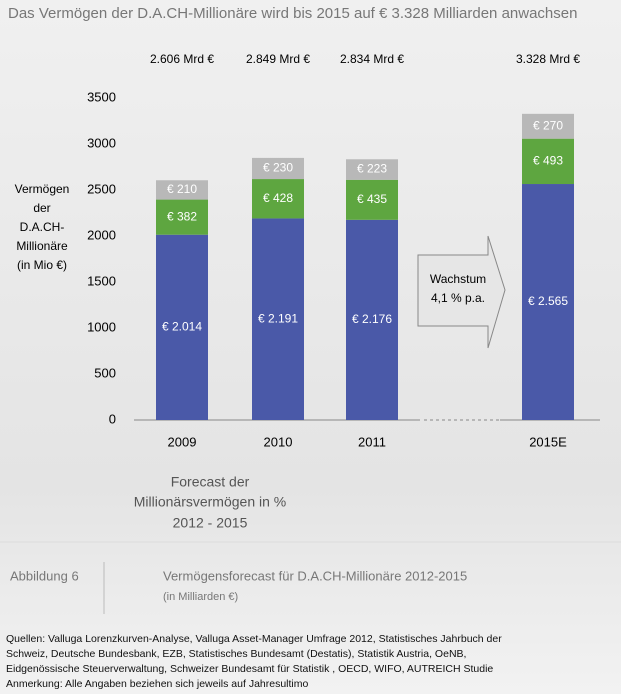 The height and width of the screenshot is (694, 621). I want to click on forecast-label: 2012 - 2015, so click(210, 523).